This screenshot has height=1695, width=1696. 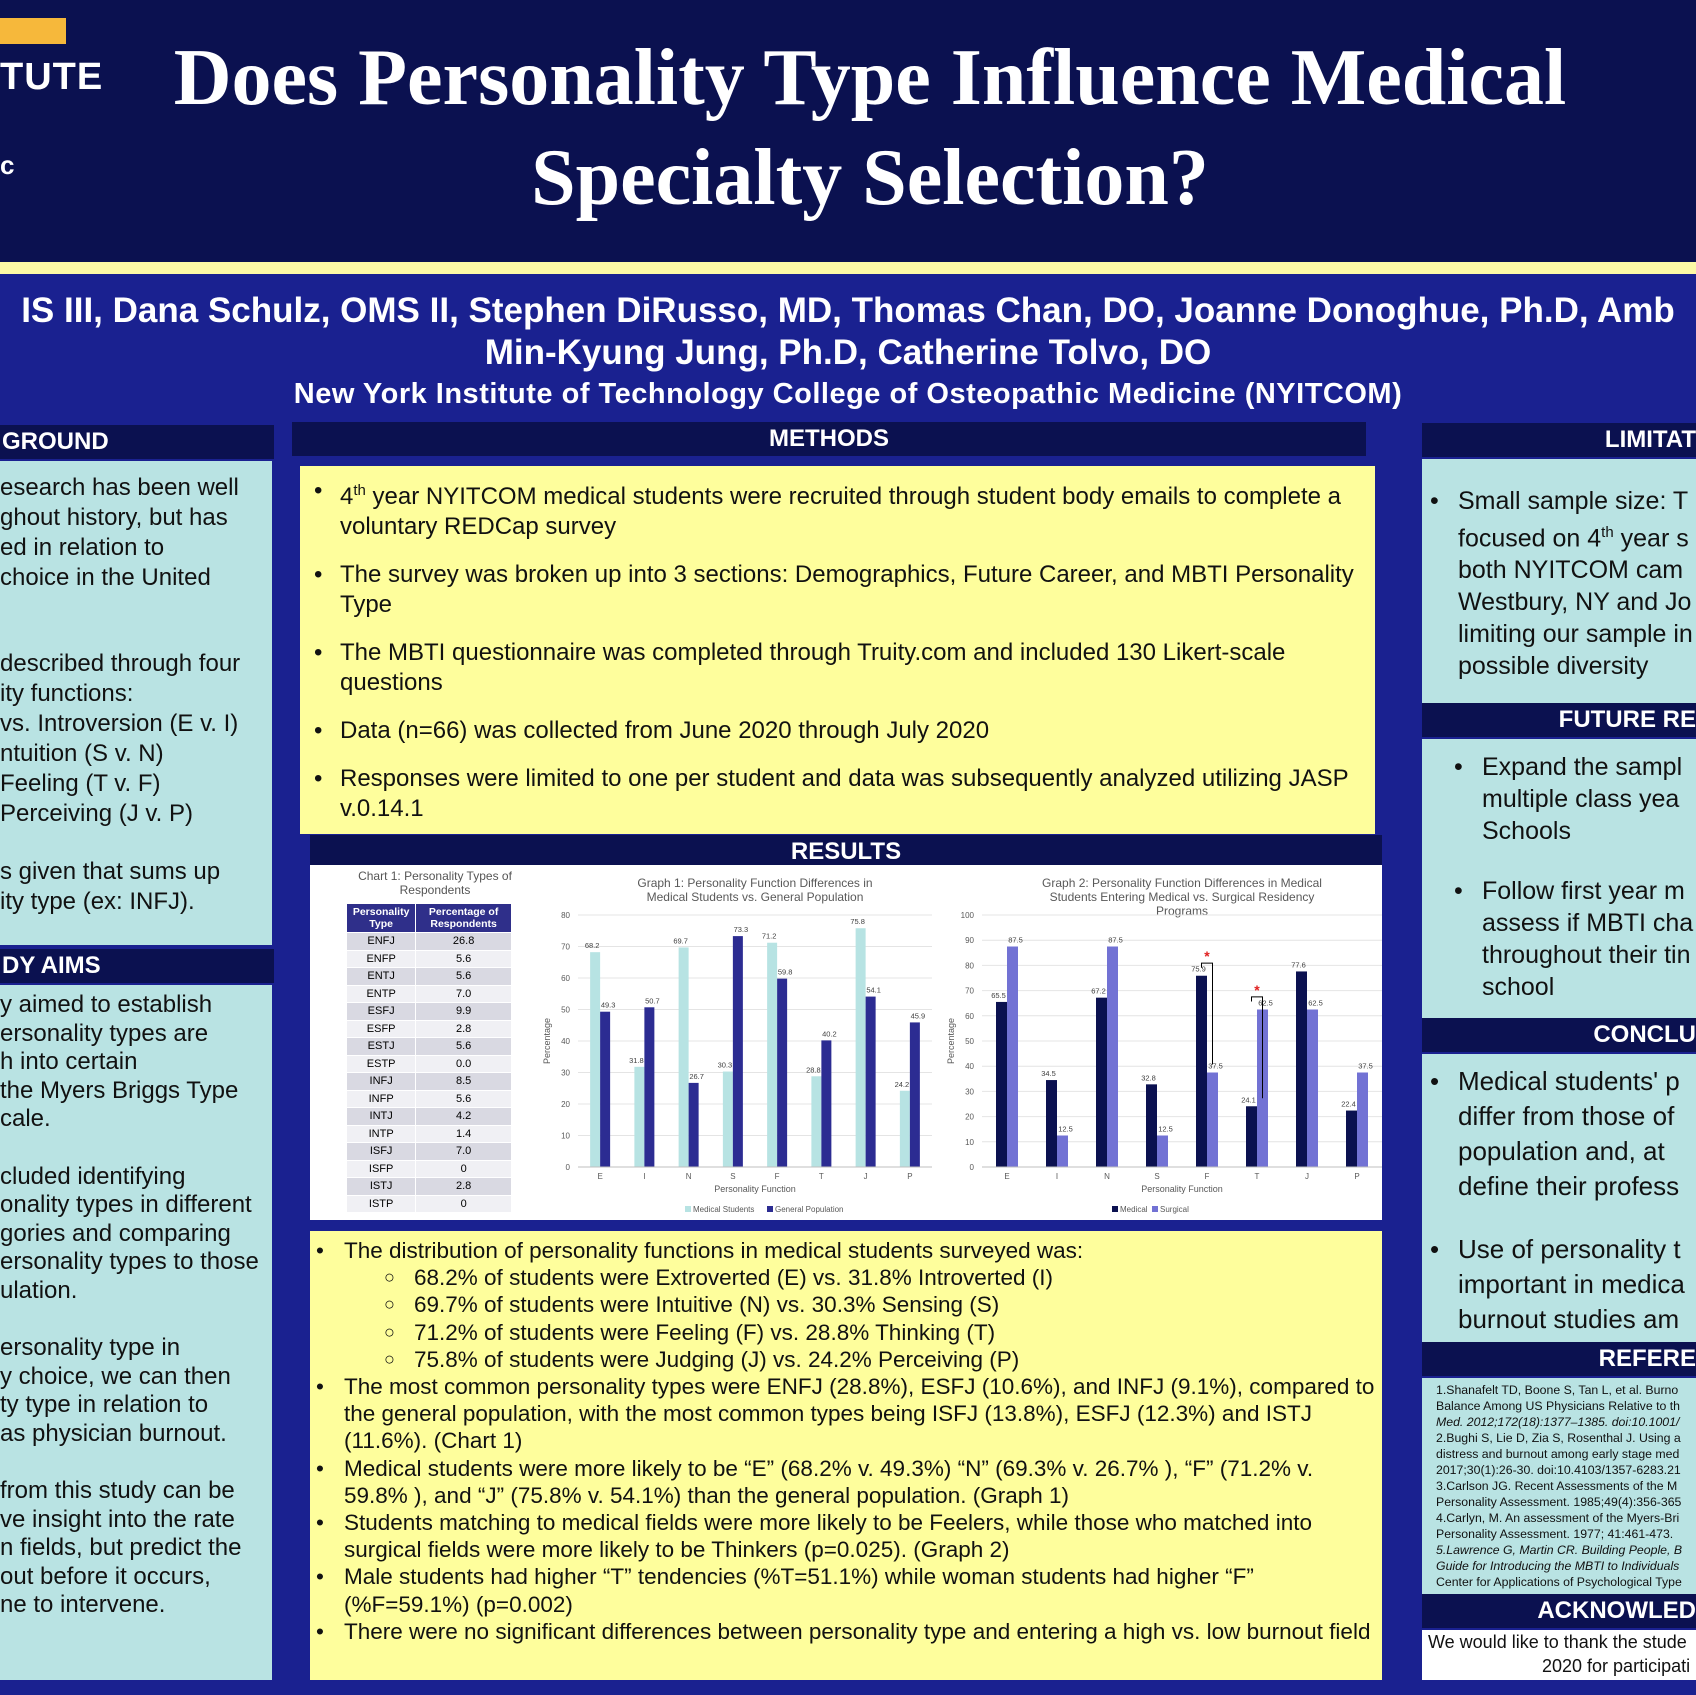 I want to click on data-label: 77.6, so click(x=1298, y=964).